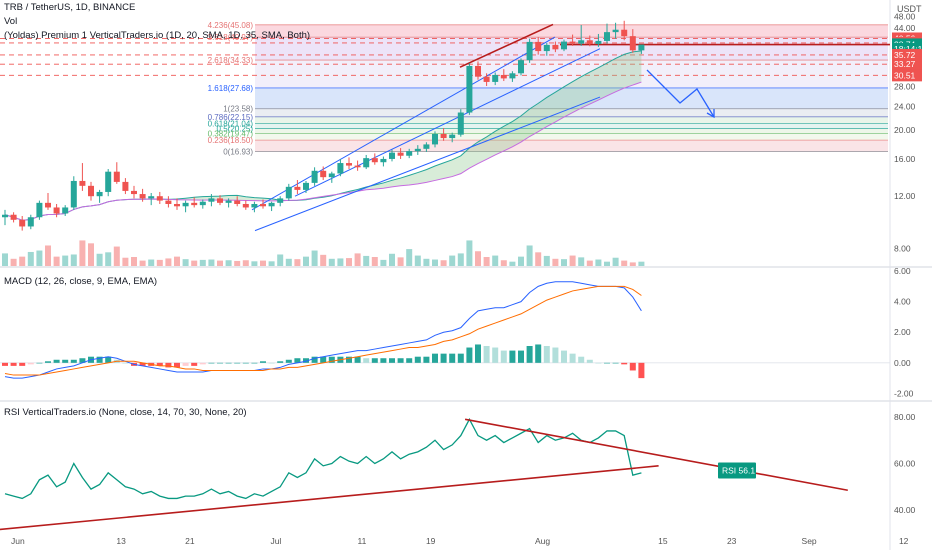 The image size is (932, 550). I want to click on projection-arrowhead, so click(710, 114).